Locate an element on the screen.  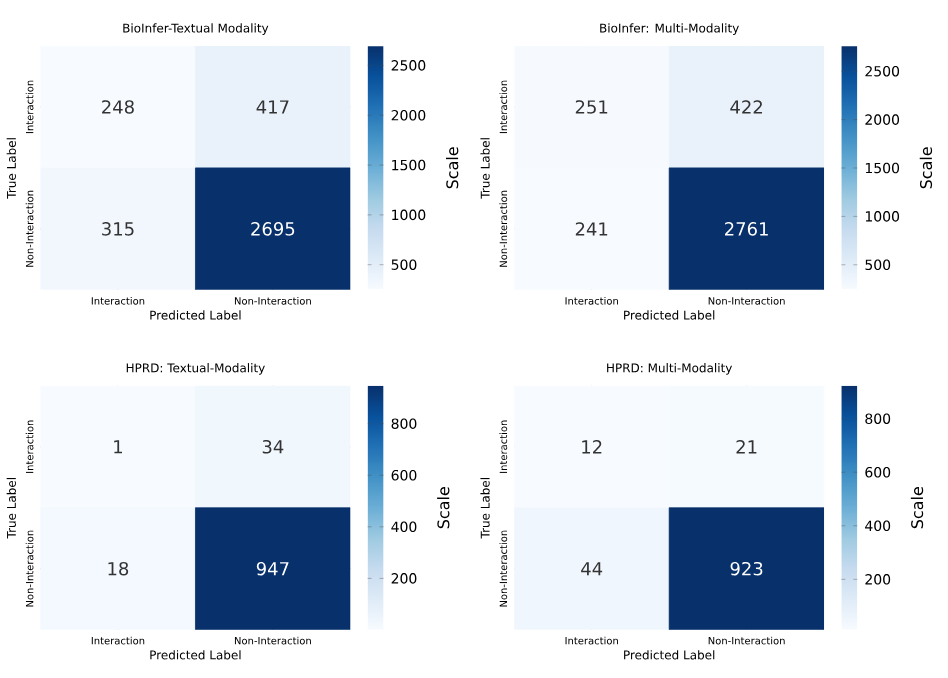
data-label: 315 is located at coordinates (118, 229).